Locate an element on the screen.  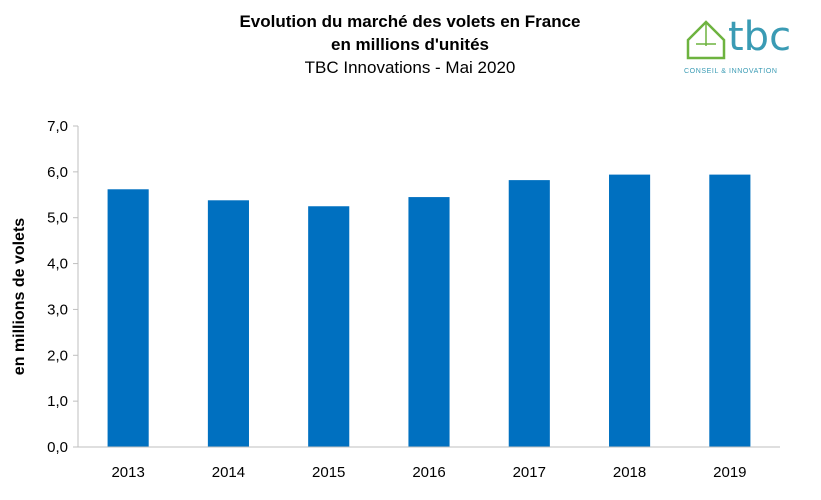
x-tick-label: 2016 is located at coordinates (428, 472).